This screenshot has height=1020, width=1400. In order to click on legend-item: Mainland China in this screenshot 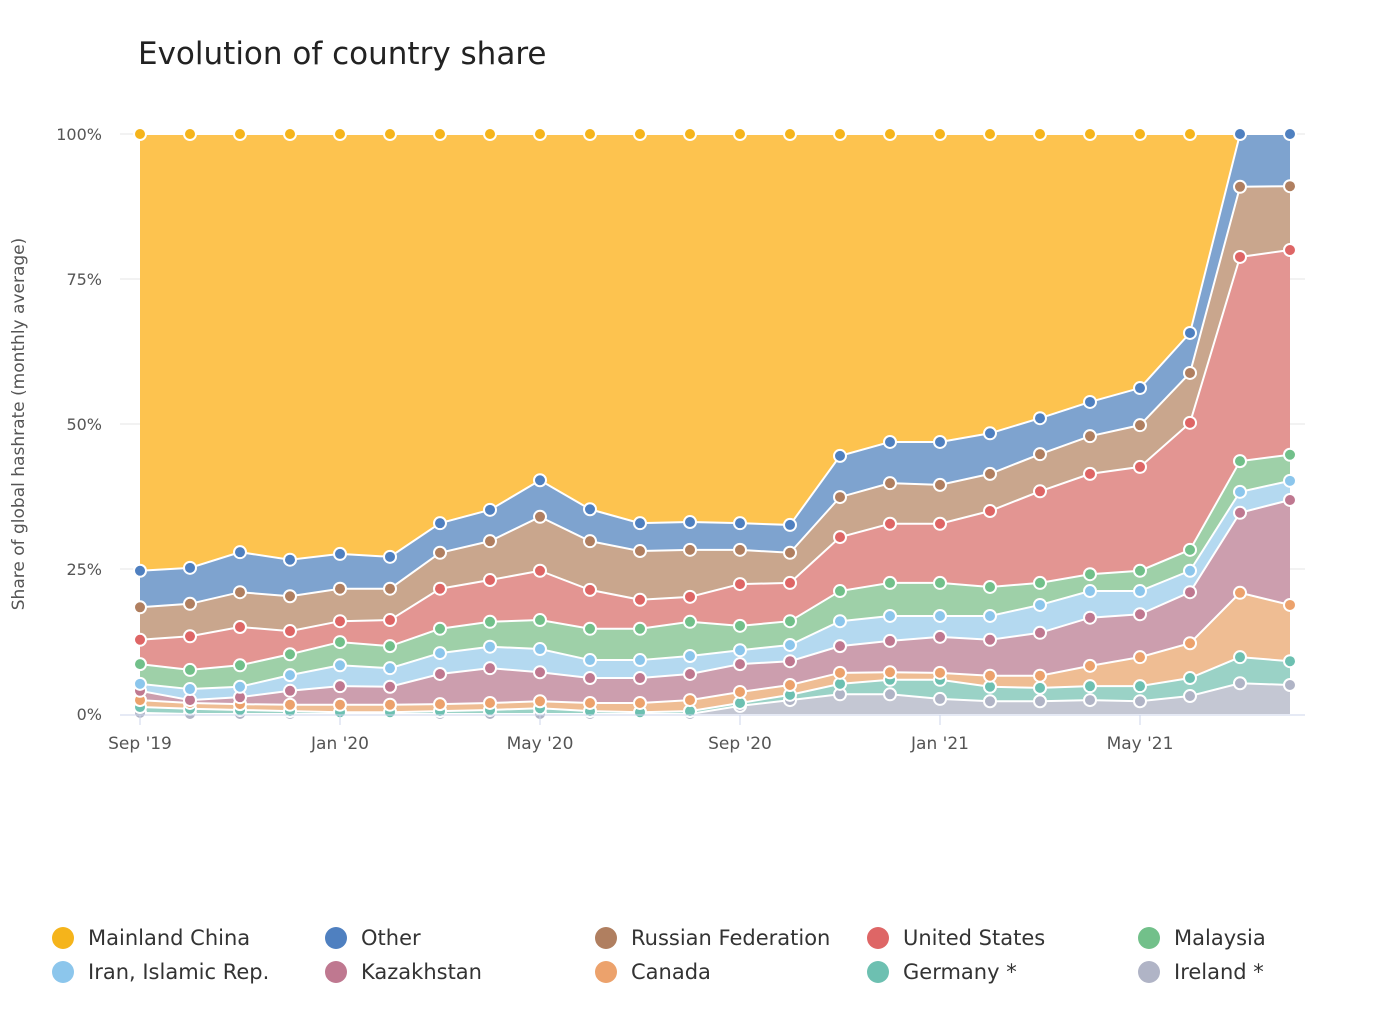, I will do `click(151, 938)`.